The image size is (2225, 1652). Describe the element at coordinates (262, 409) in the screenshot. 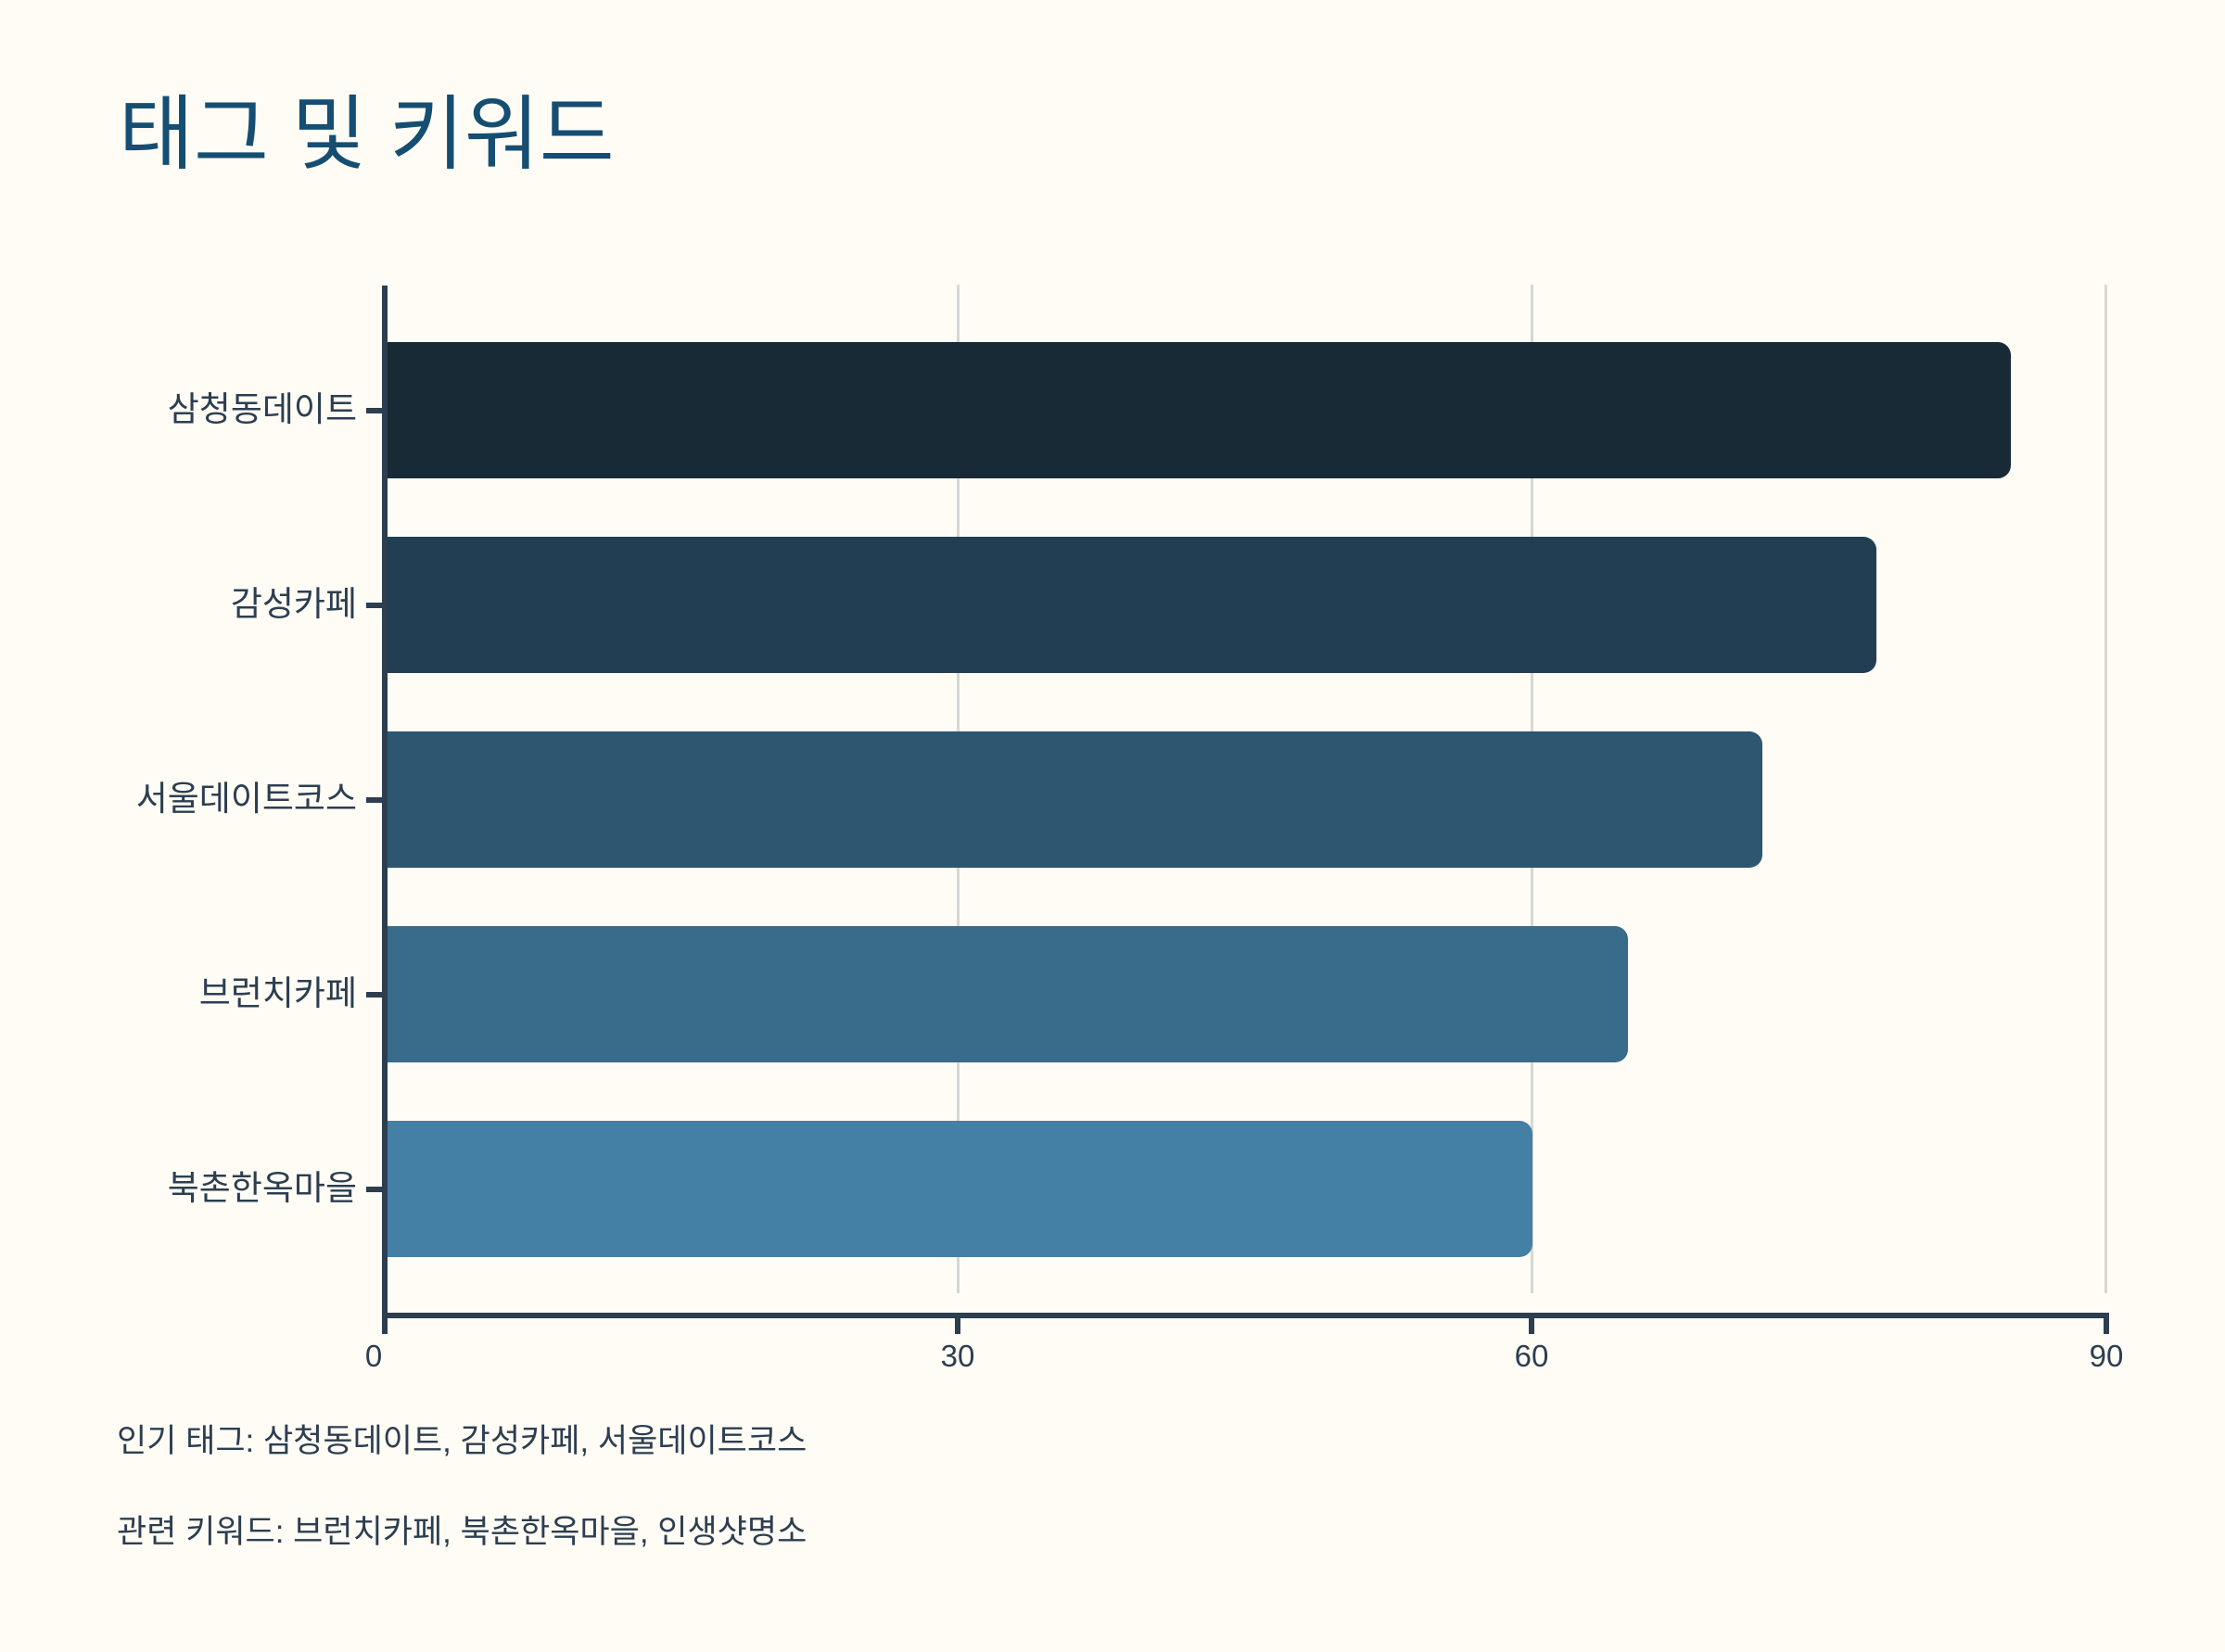

I see `y-label-0: 삼청동데이트` at that location.